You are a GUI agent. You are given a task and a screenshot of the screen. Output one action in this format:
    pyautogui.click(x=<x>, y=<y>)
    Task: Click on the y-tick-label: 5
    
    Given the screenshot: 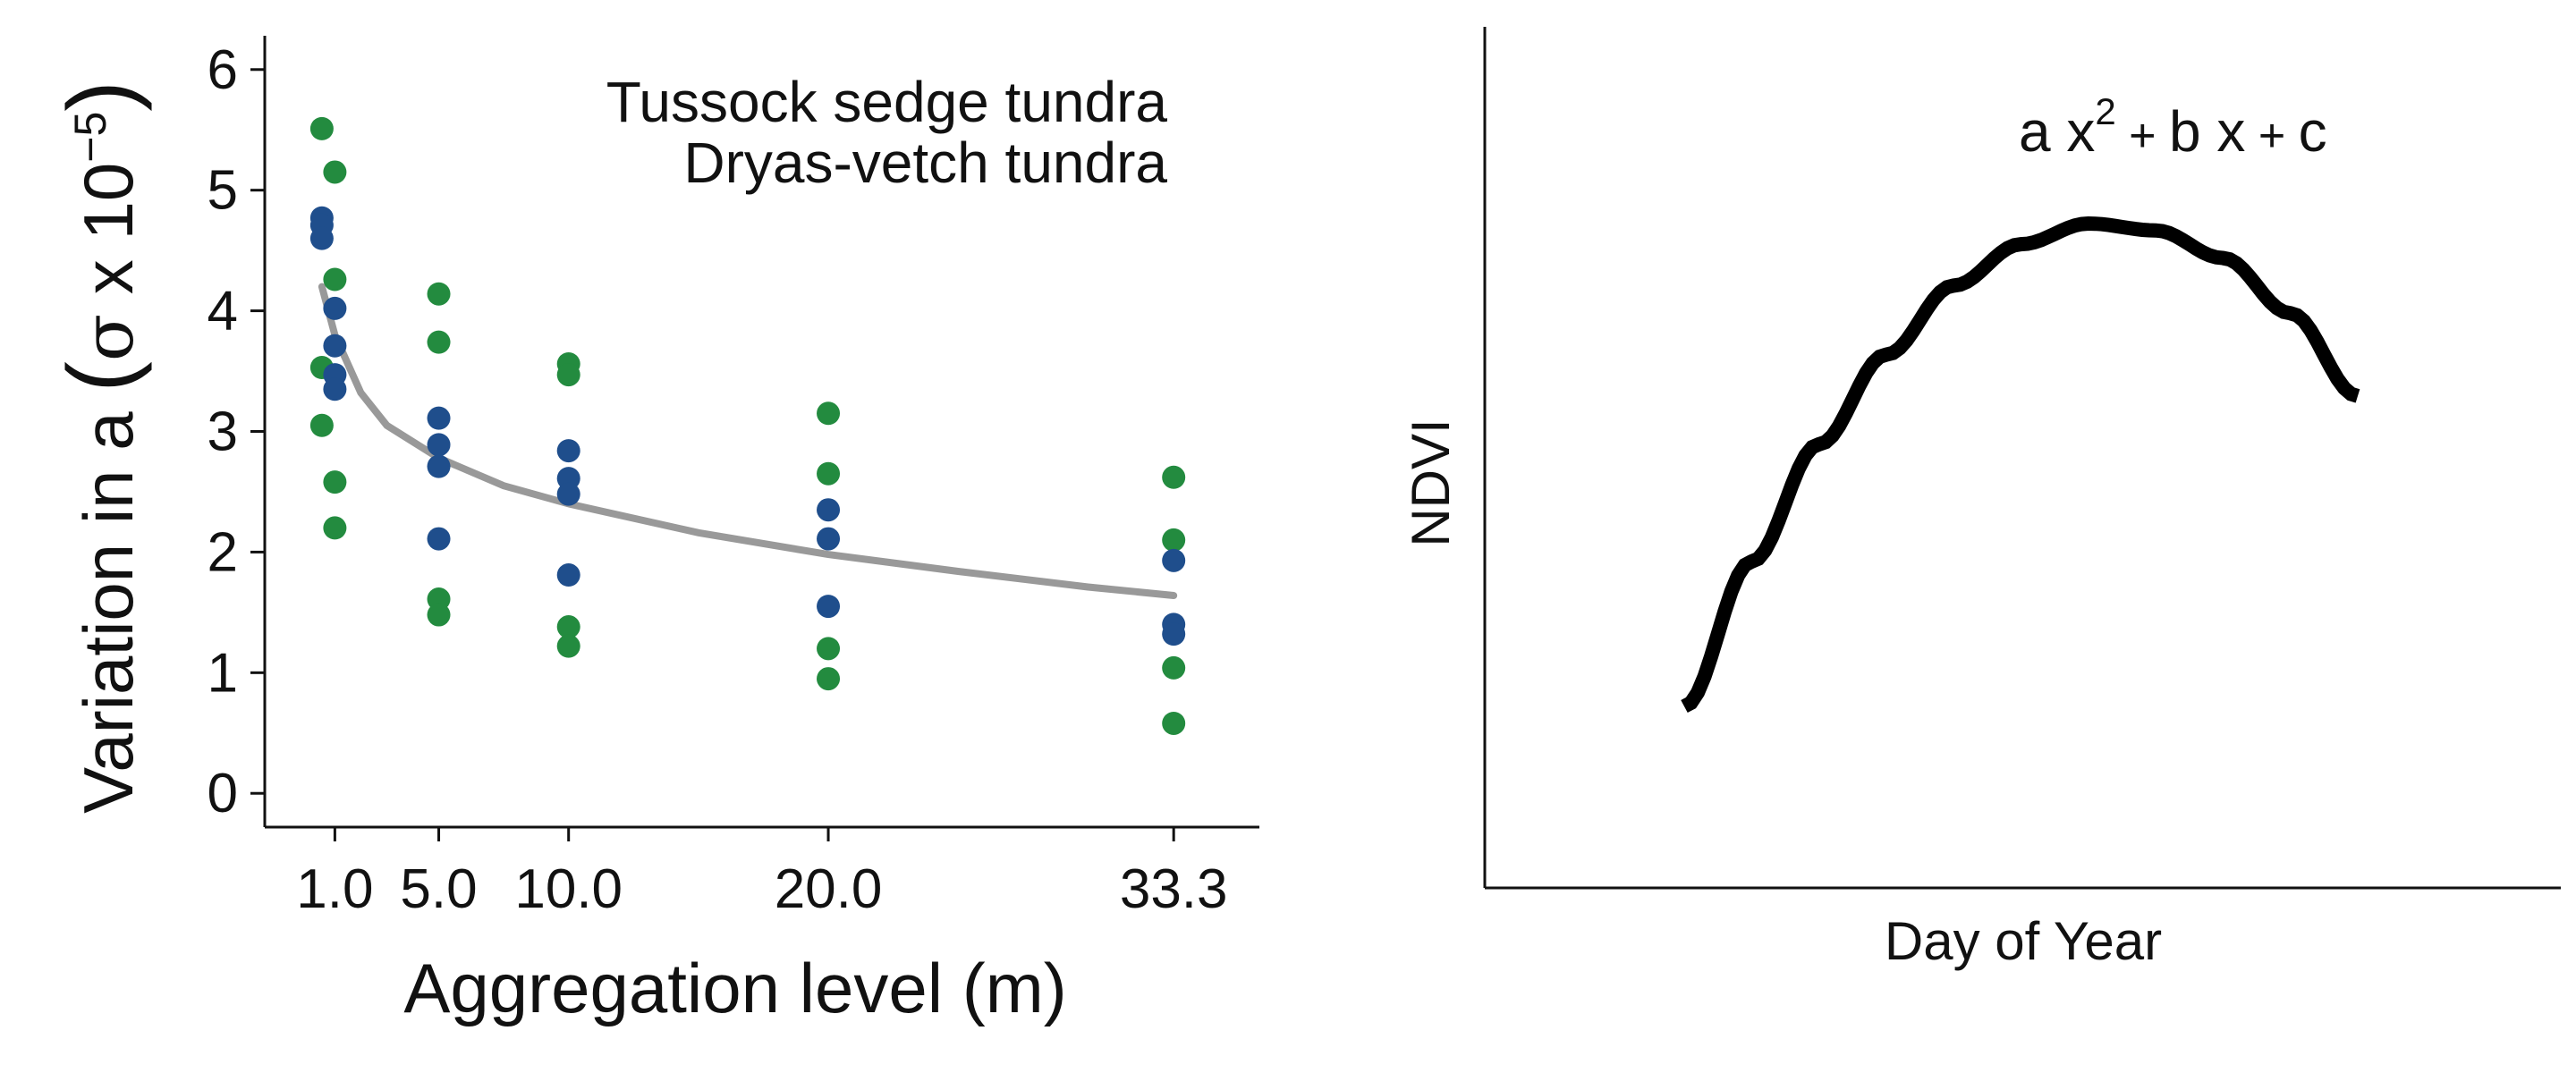 What is the action you would take?
    pyautogui.click(x=223, y=191)
    